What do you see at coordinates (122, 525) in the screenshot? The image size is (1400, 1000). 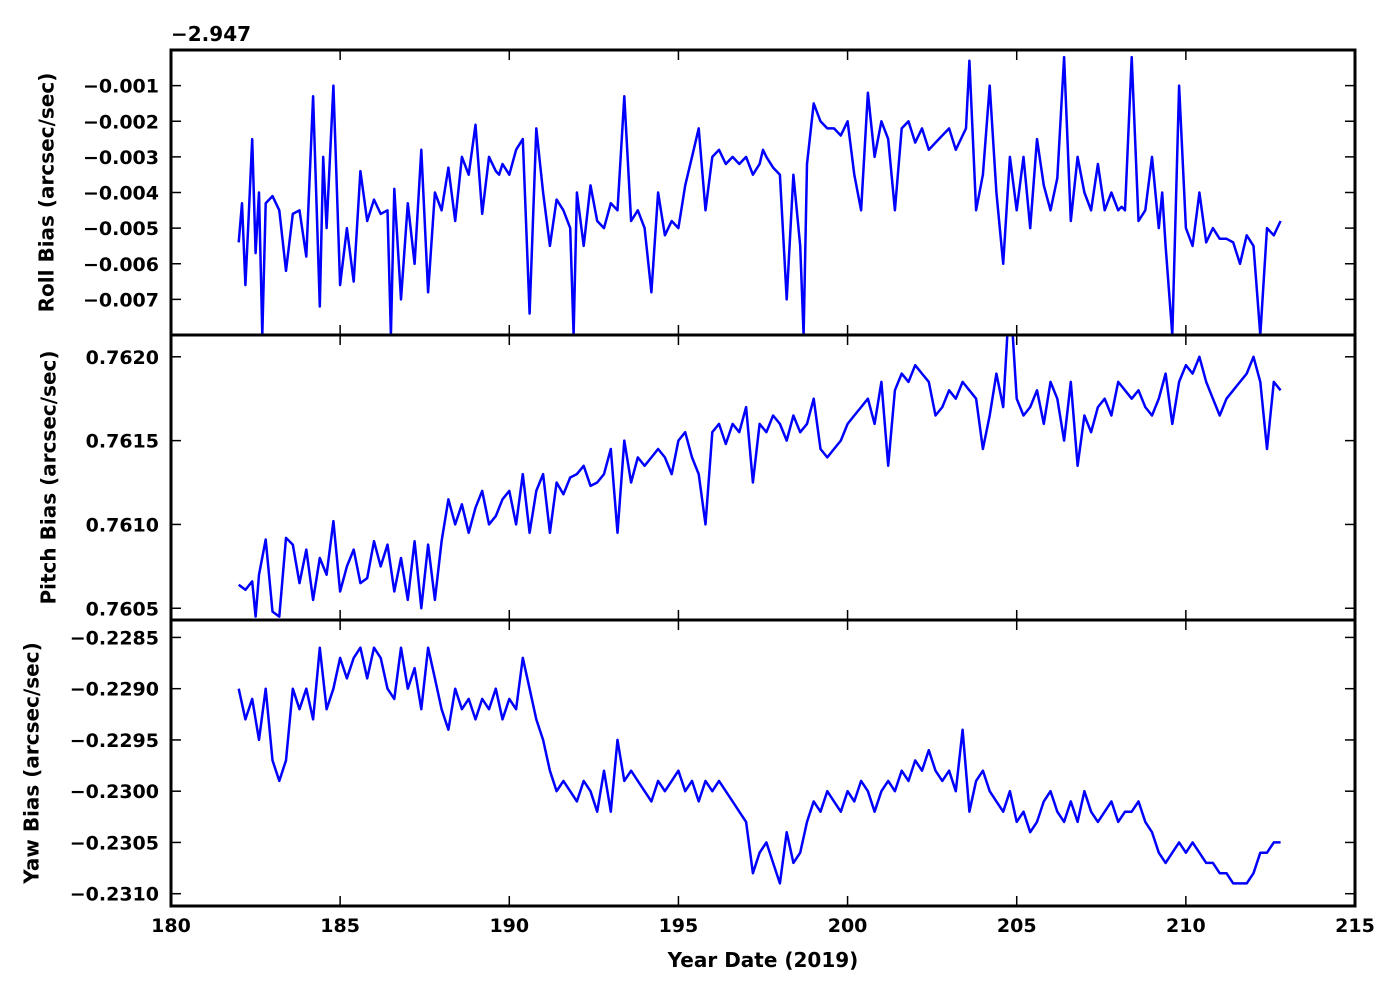 I see `pitch-y-tick-label: 0.7610` at bounding box center [122, 525].